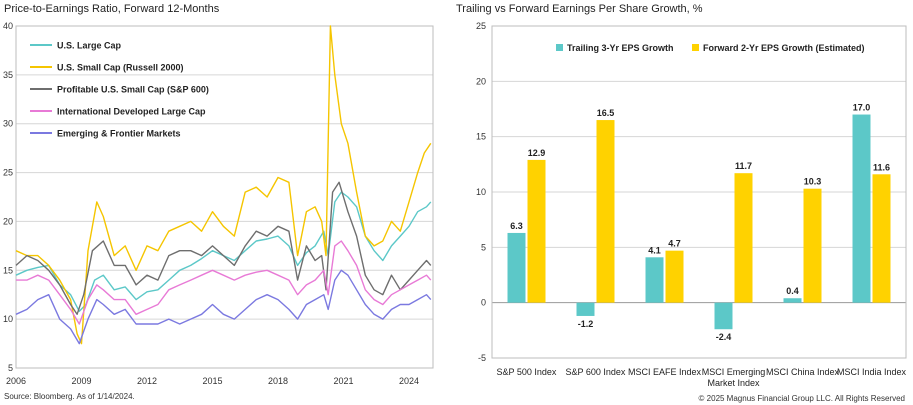 Image resolution: width=913 pixels, height=405 pixels. What do you see at coordinates (792, 291) in the screenshot?
I see `data-label: 0.4` at bounding box center [792, 291].